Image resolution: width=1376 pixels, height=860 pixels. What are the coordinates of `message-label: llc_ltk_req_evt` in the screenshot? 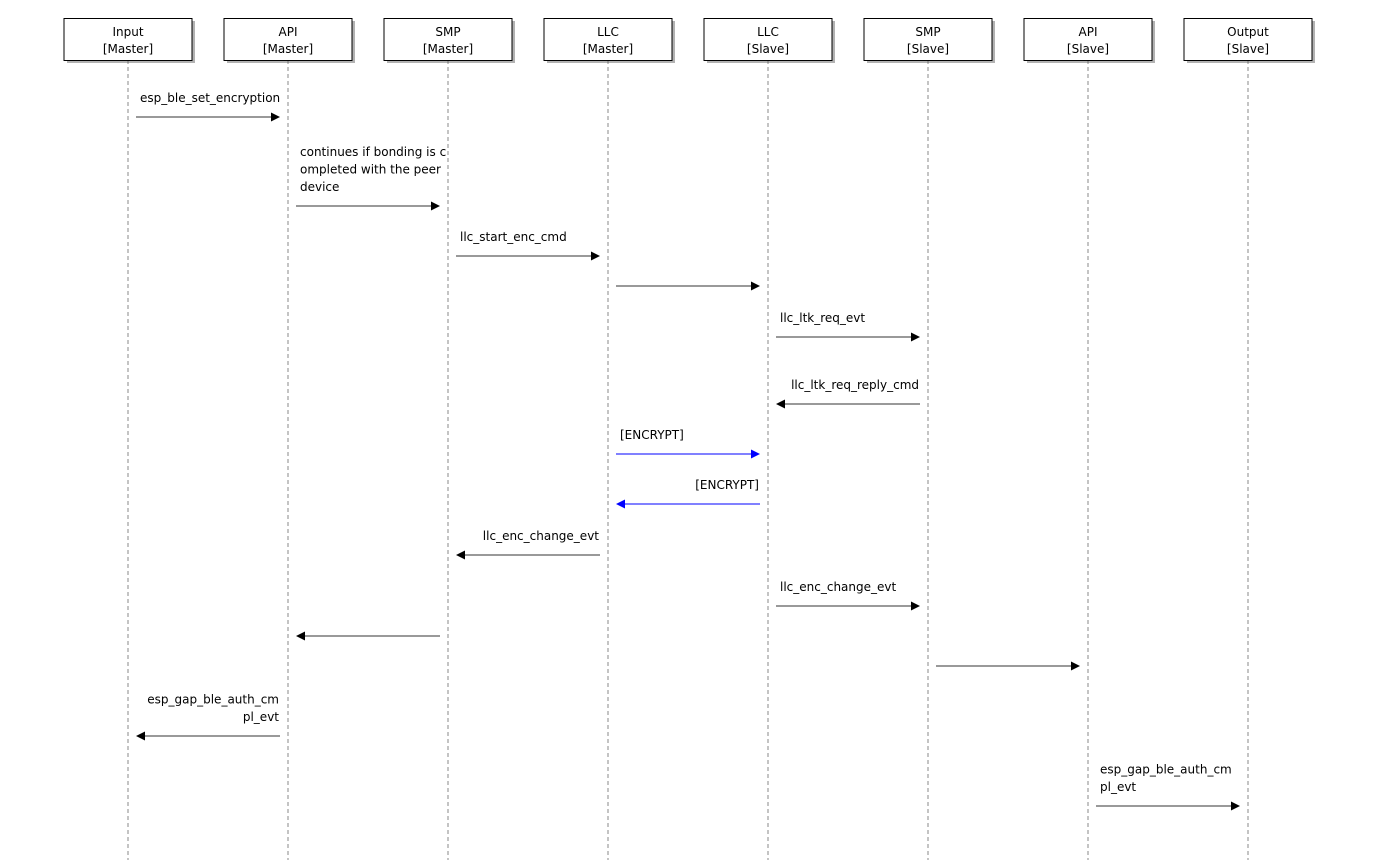 It's located at (822, 318).